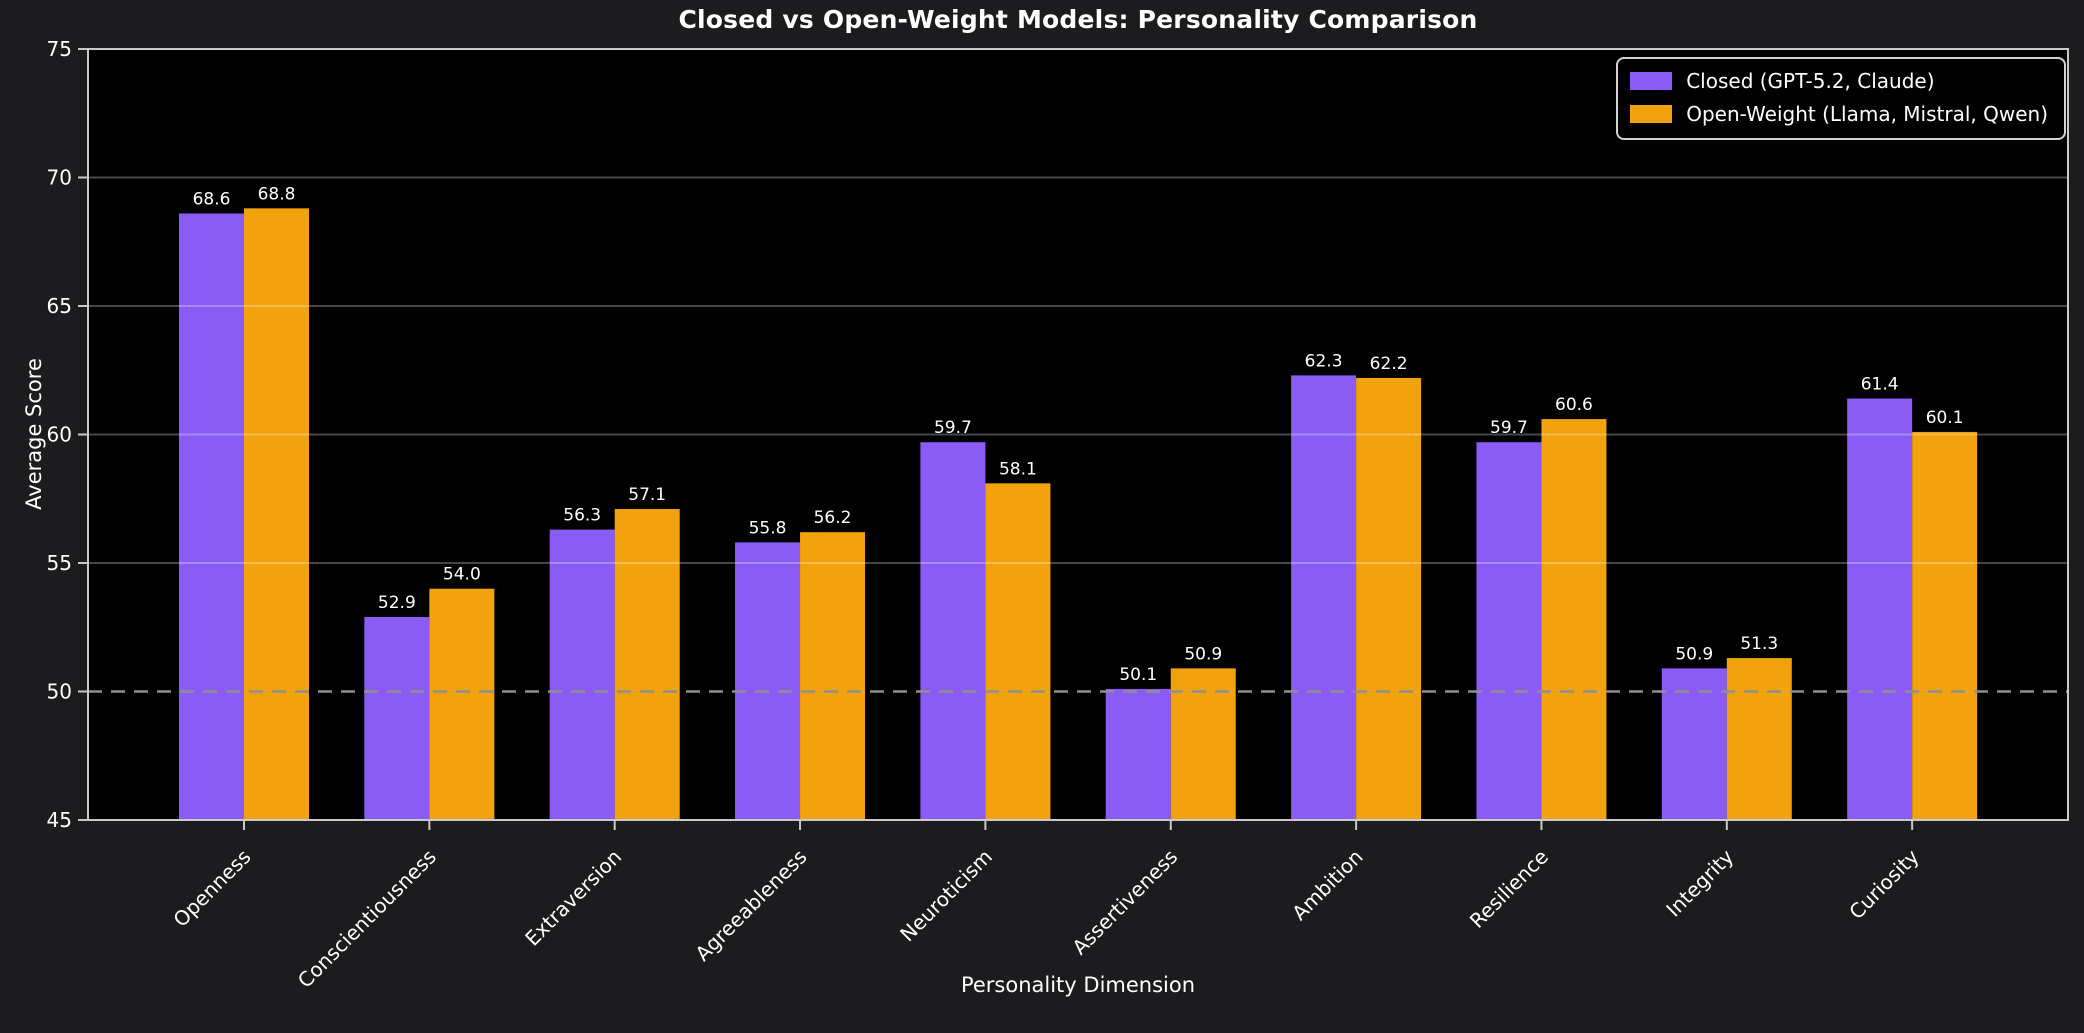  What do you see at coordinates (1945, 625) in the screenshot?
I see `bar-open-weight-curiosity` at bounding box center [1945, 625].